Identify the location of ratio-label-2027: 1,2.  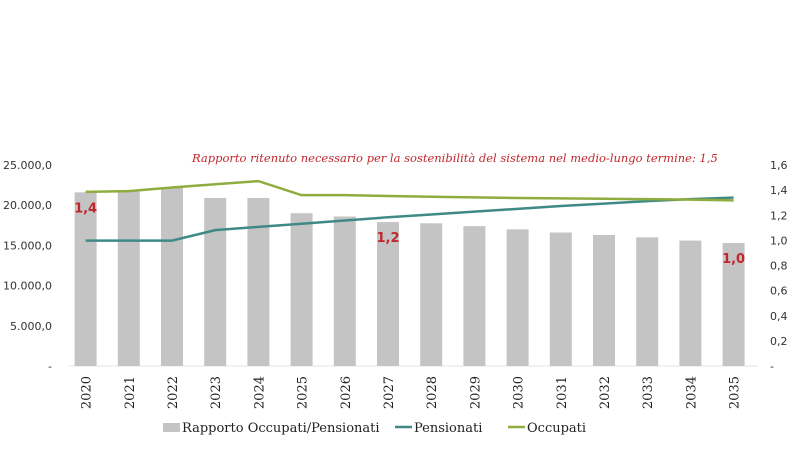
(387, 238).